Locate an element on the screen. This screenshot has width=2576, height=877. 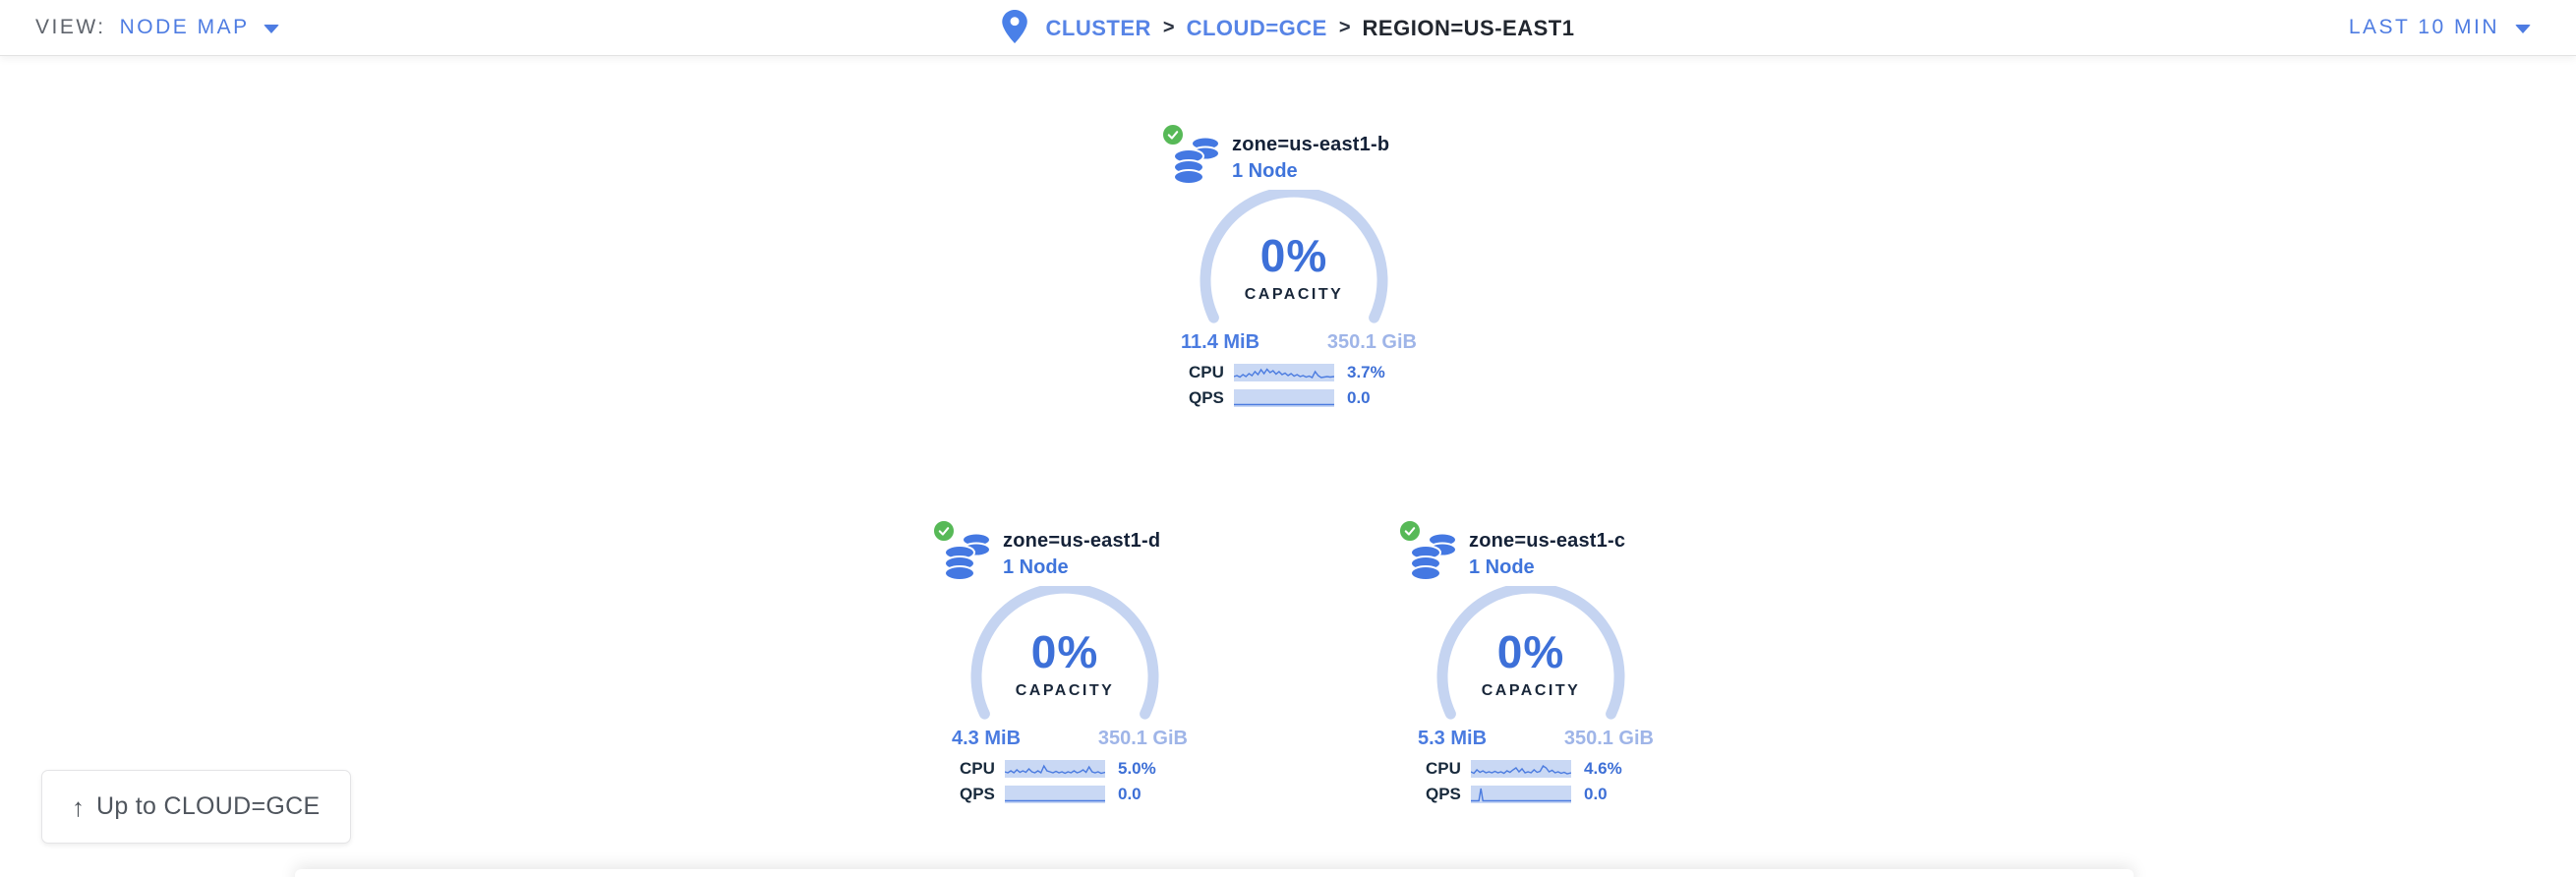
bottom-panel-shadow is located at coordinates (1214, 873).